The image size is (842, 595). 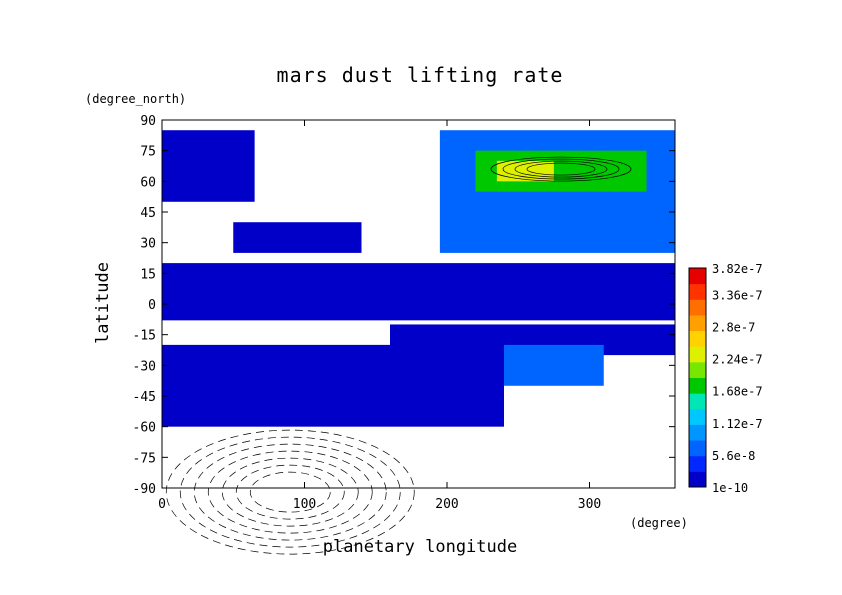 What do you see at coordinates (733, 456) in the screenshot?
I see `colorbar-label: 5.6e-8` at bounding box center [733, 456].